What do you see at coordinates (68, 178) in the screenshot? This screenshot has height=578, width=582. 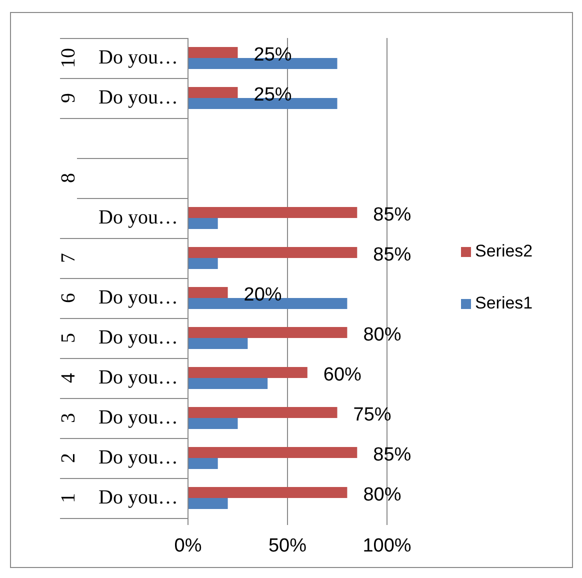 I see `text: 8` at bounding box center [68, 178].